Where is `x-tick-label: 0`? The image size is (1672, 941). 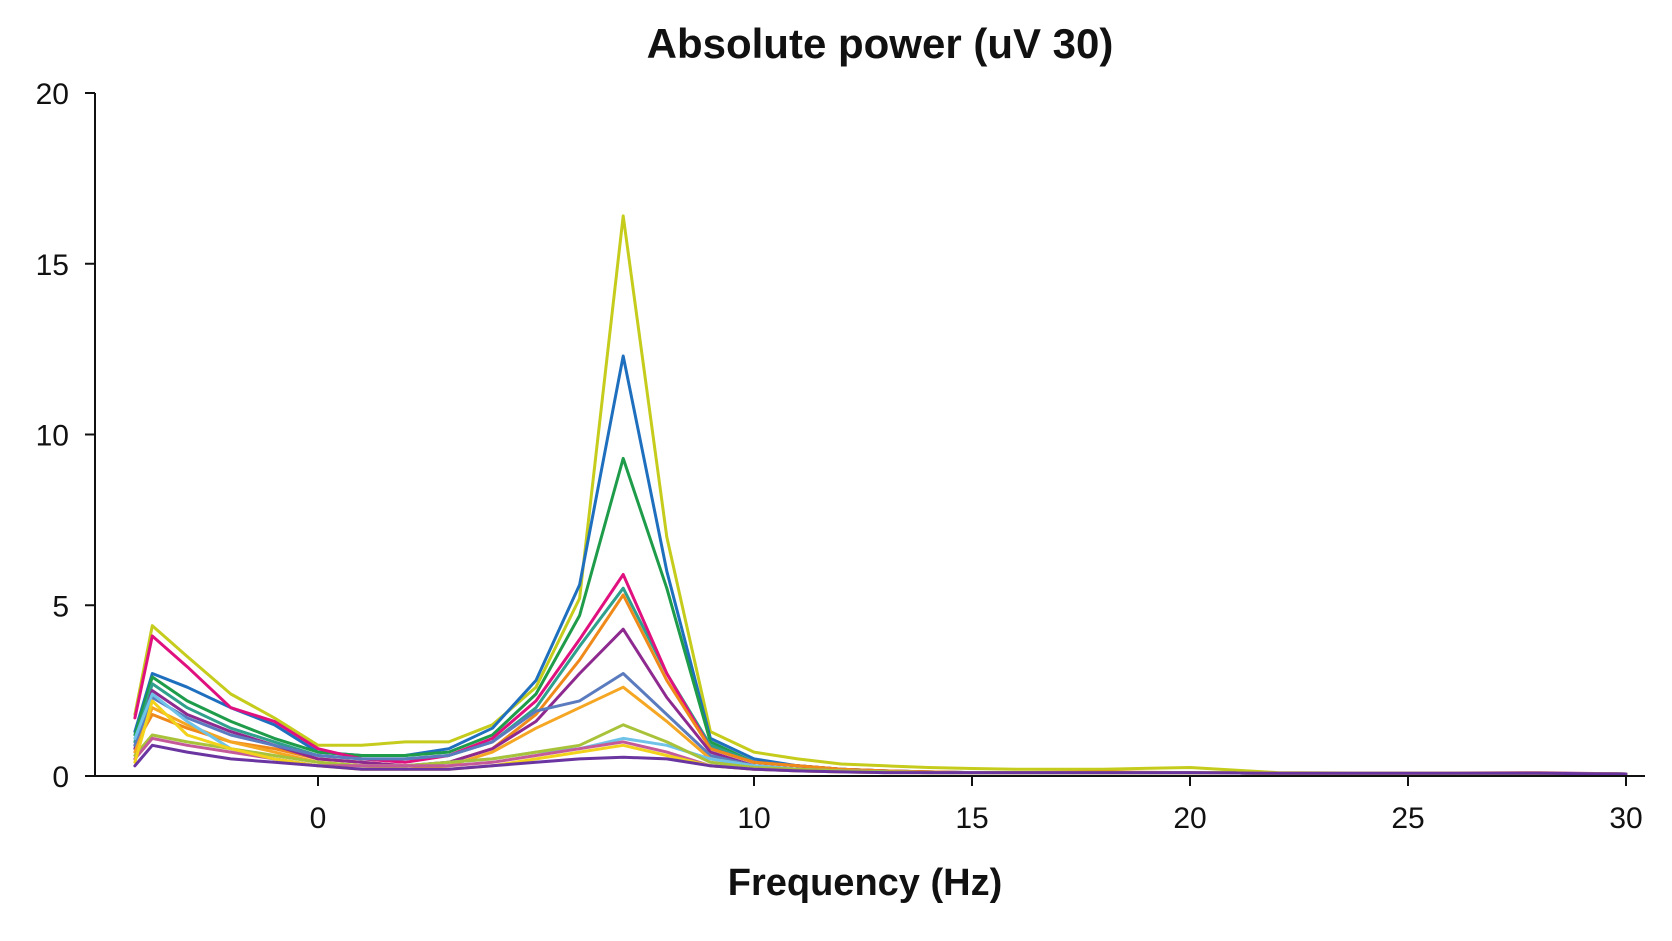 x-tick-label: 0 is located at coordinates (318, 818).